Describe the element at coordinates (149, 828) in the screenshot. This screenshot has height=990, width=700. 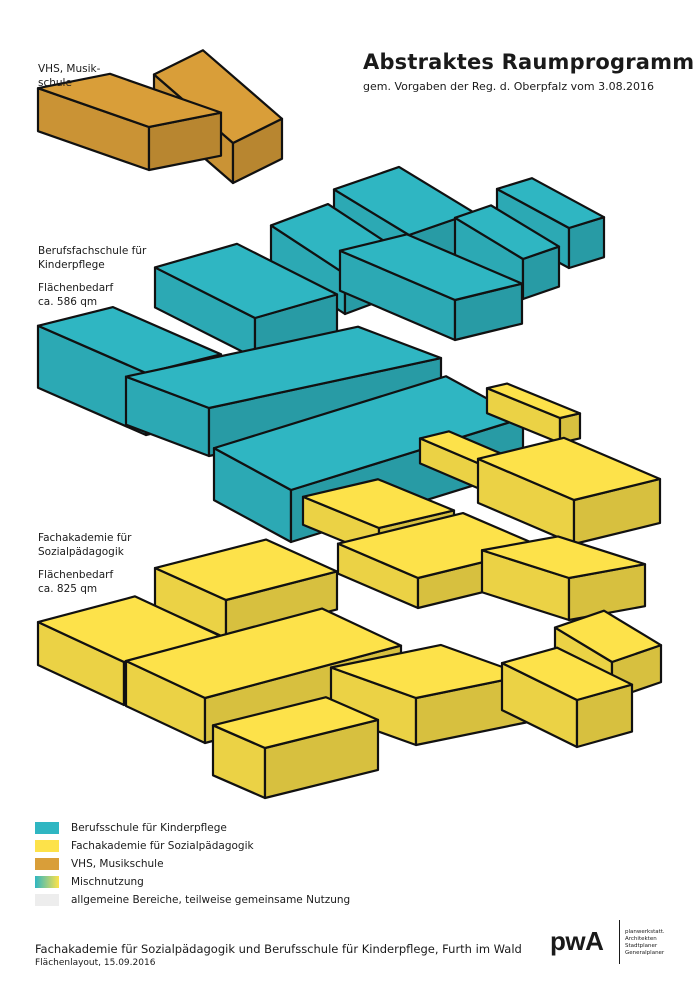
I see `legend-label: Berufsschule für Kinderpflege` at that location.